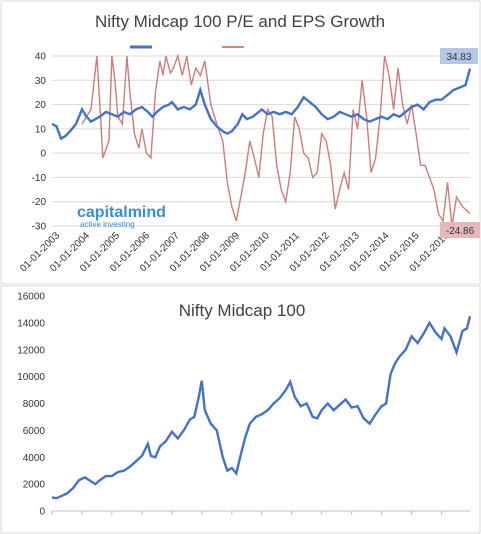  What do you see at coordinates (31, 323) in the screenshot?
I see `y-tick-label: 14000` at bounding box center [31, 323].